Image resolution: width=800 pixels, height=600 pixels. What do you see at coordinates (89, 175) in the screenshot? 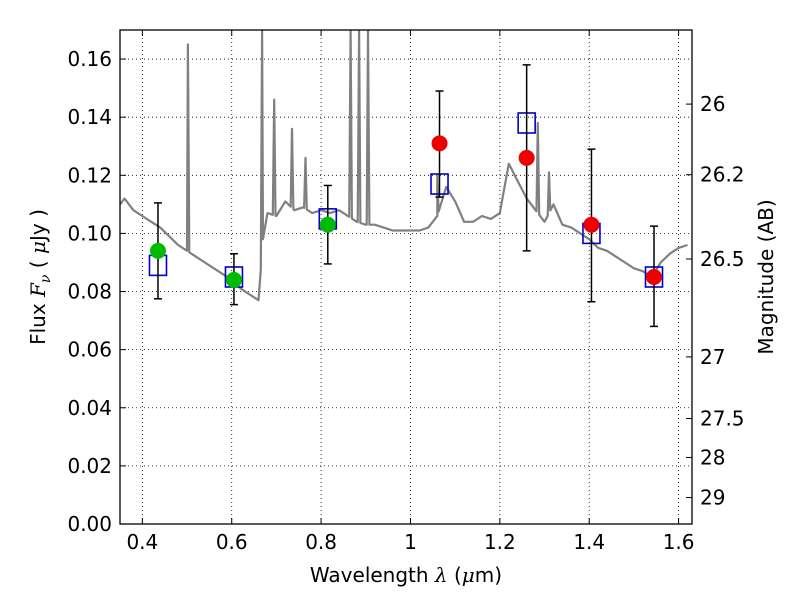
I see `y-tick-label: 0.12` at bounding box center [89, 175].